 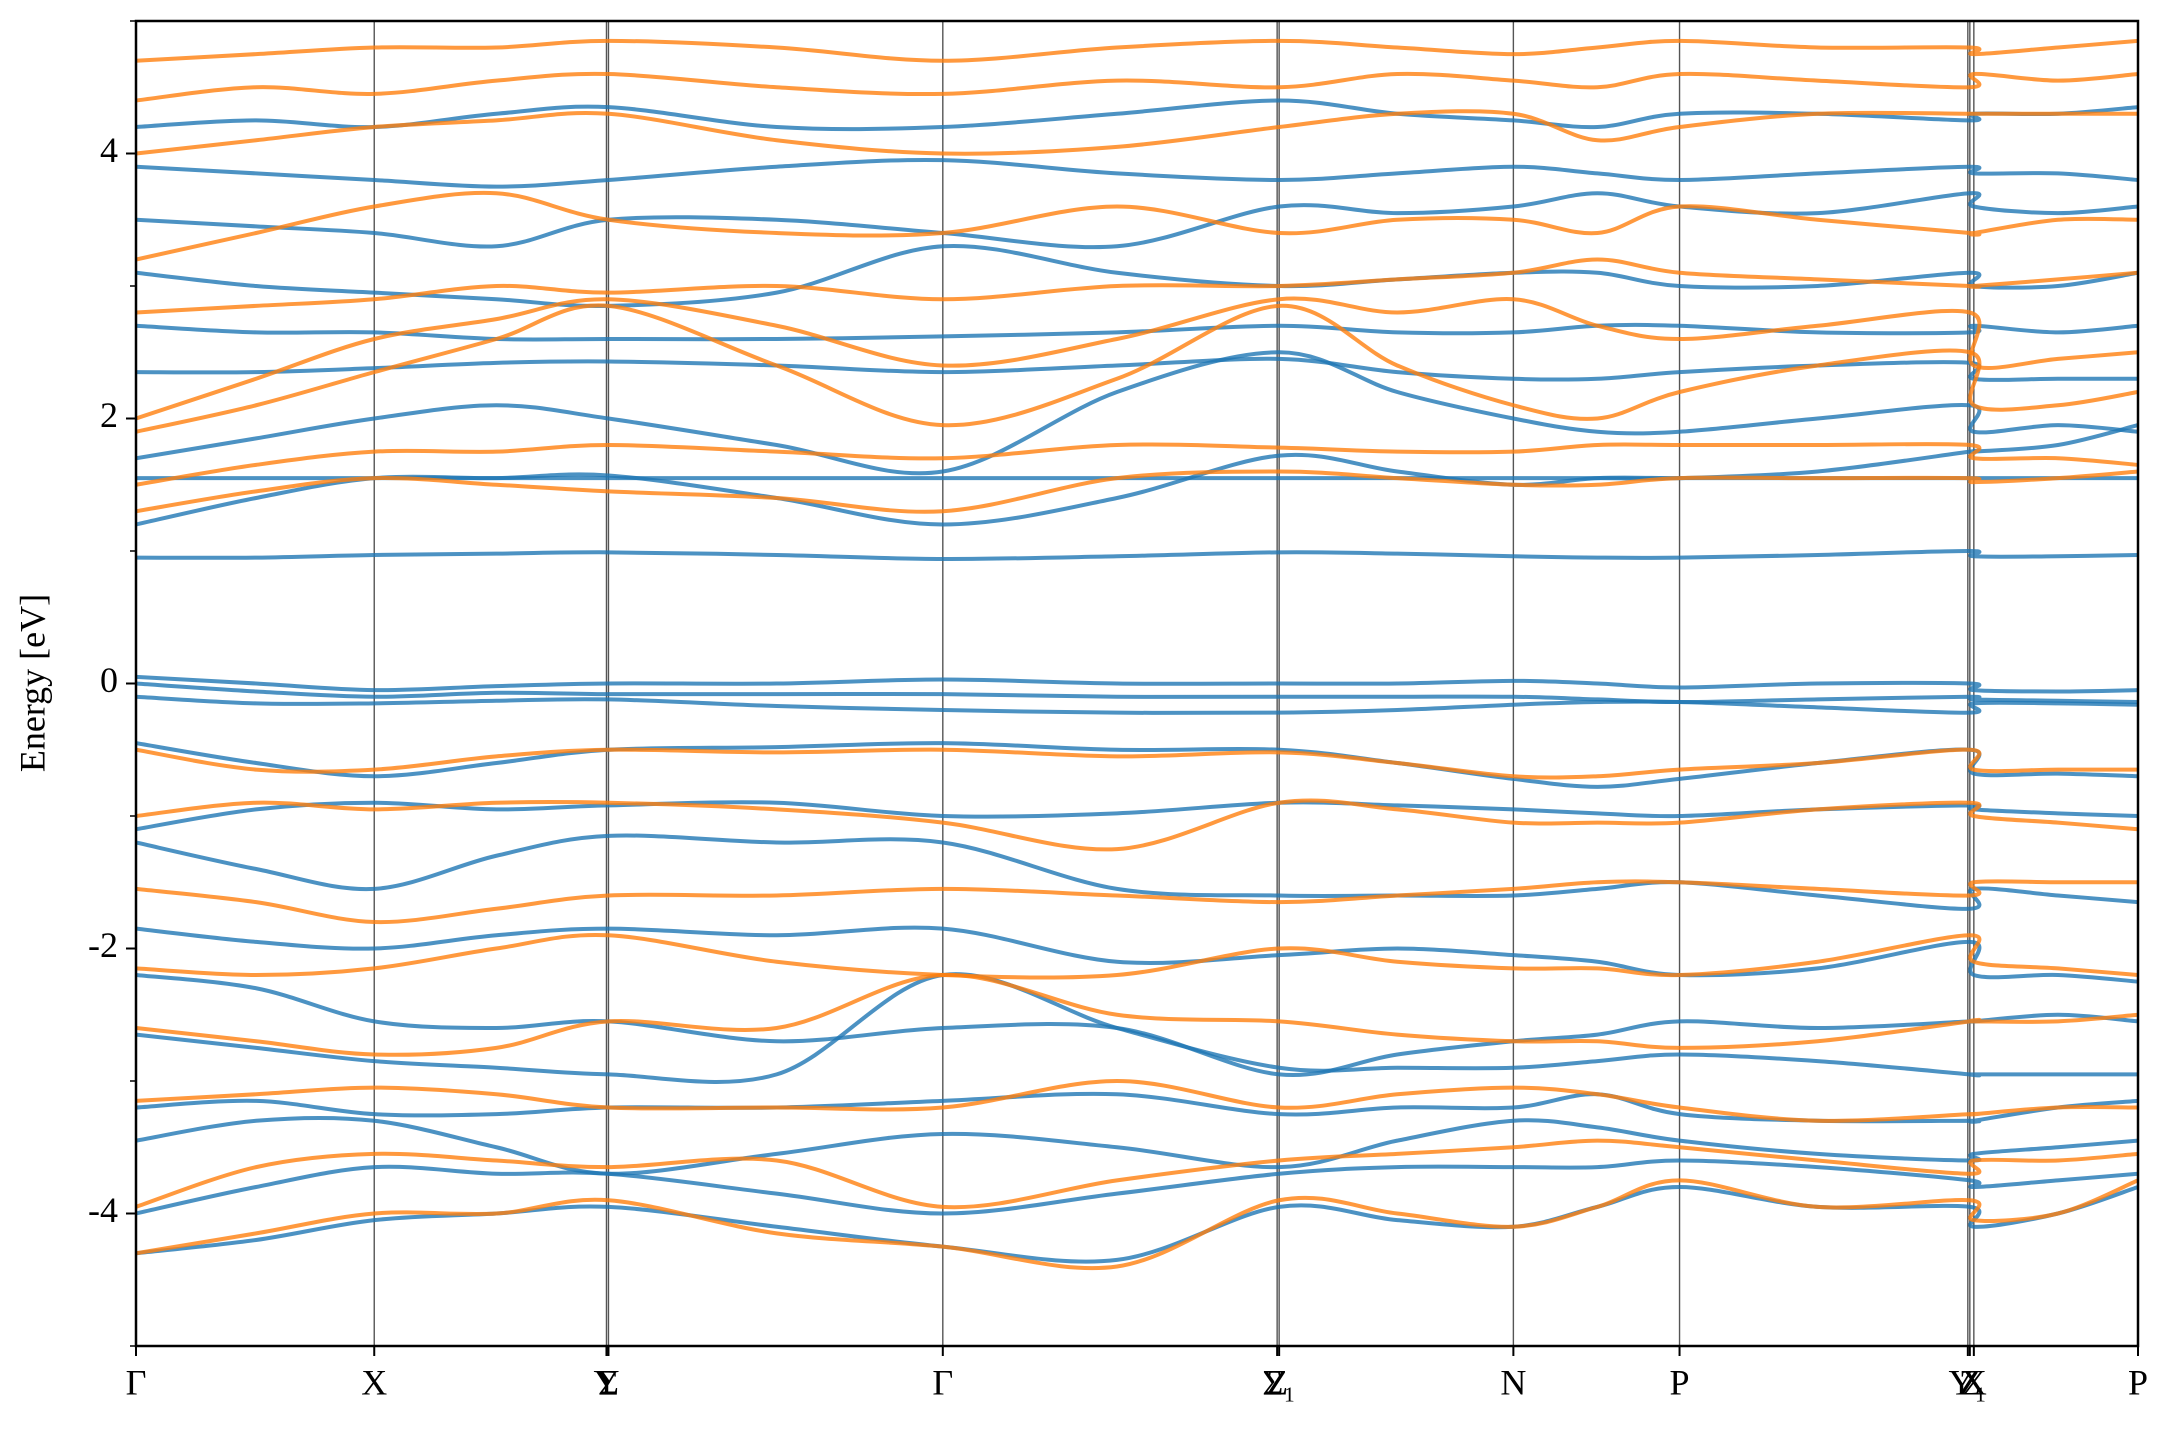 What do you see at coordinates (1513, 1382) in the screenshot?
I see `x-tick-label: N` at bounding box center [1513, 1382].